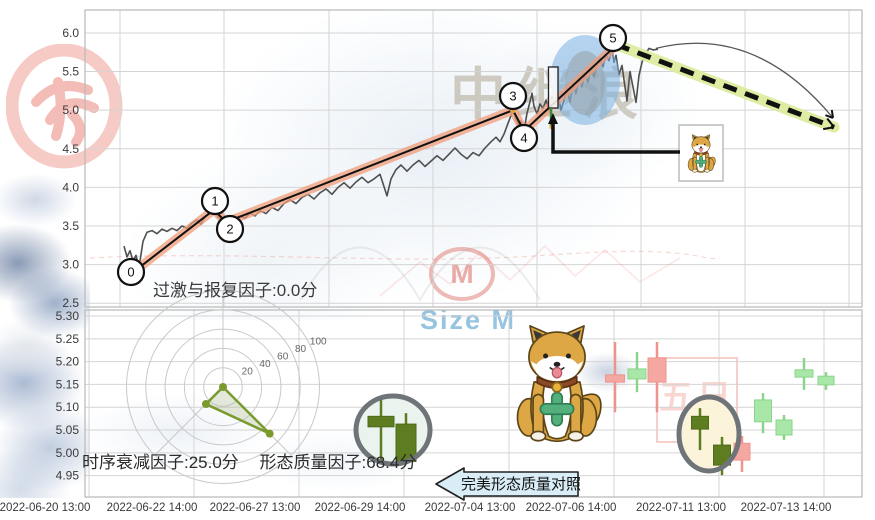 The width and height of the screenshot is (875, 520). What do you see at coordinates (70, 226) in the screenshot?
I see `y-axis-label-top: 3.5` at bounding box center [70, 226].